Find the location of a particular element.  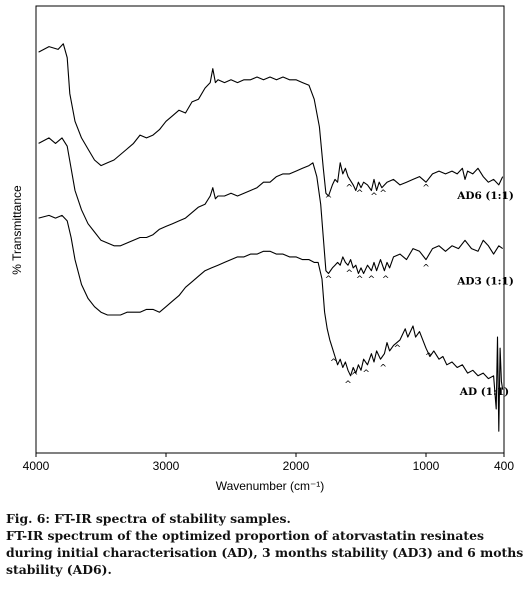

peak-marker-3: ^ is located at coordinates (374, 197).